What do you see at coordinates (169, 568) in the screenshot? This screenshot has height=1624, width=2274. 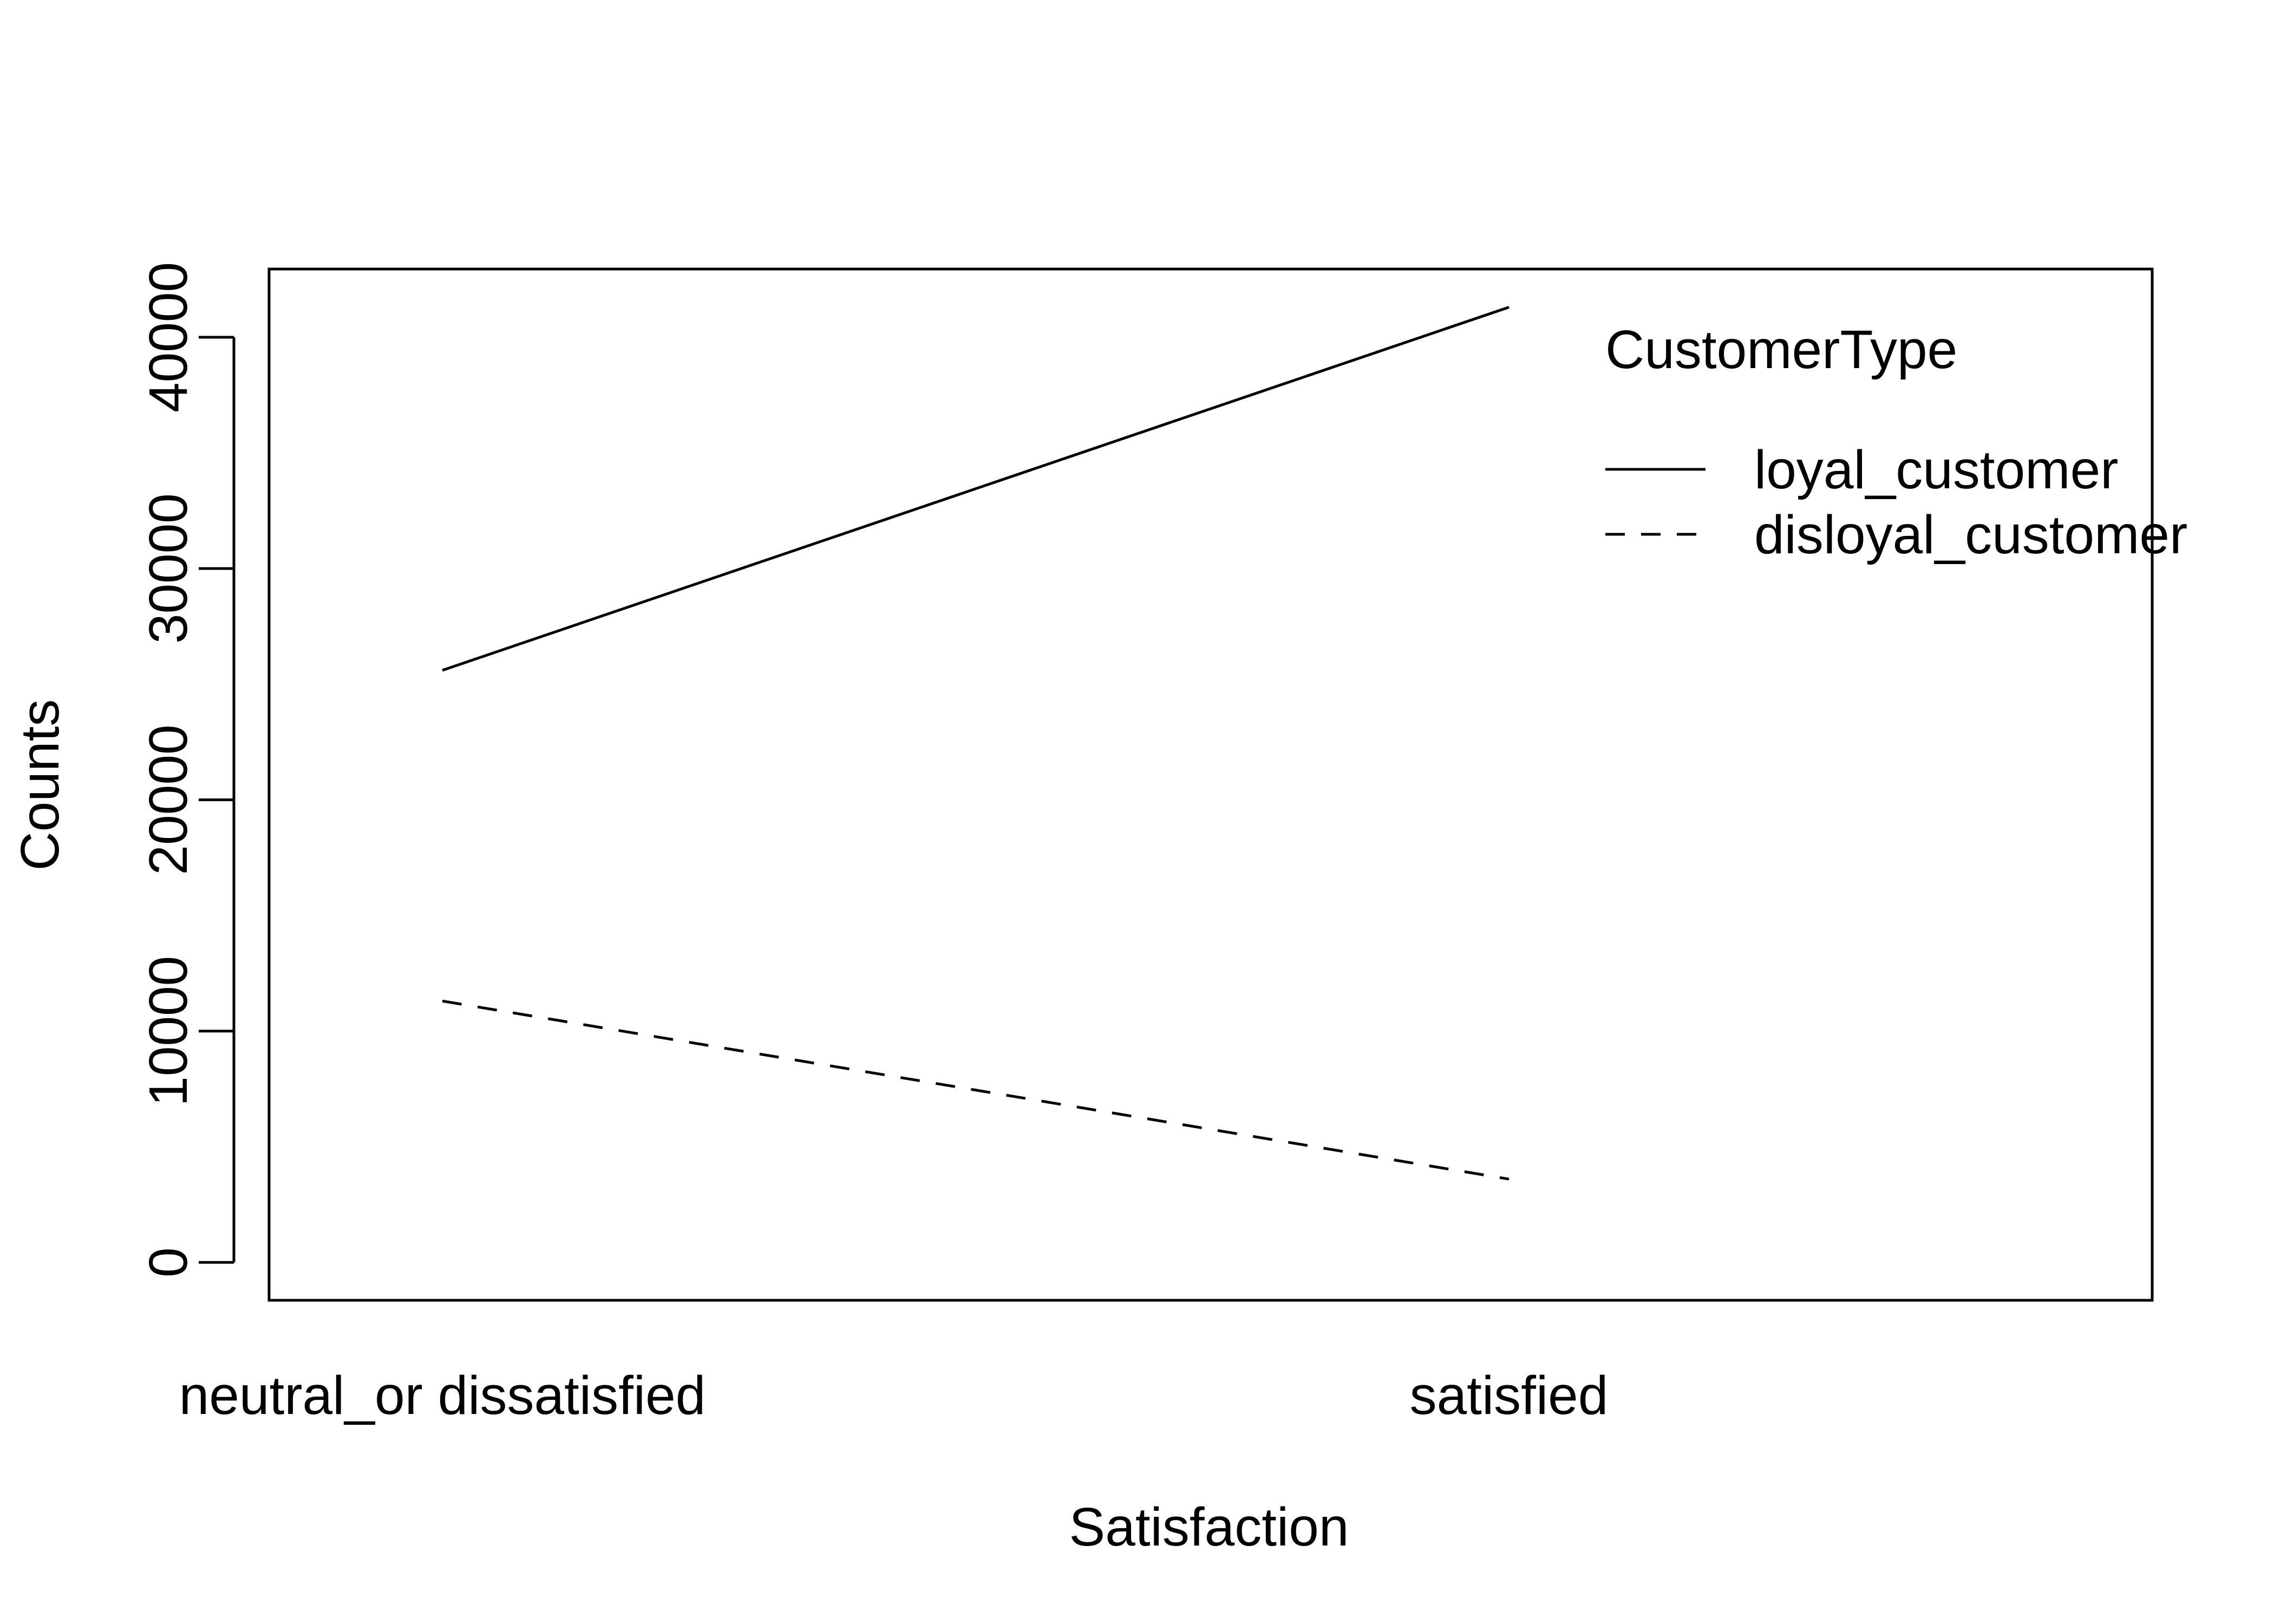 I see `y-tick-label: 30000` at bounding box center [169, 568].